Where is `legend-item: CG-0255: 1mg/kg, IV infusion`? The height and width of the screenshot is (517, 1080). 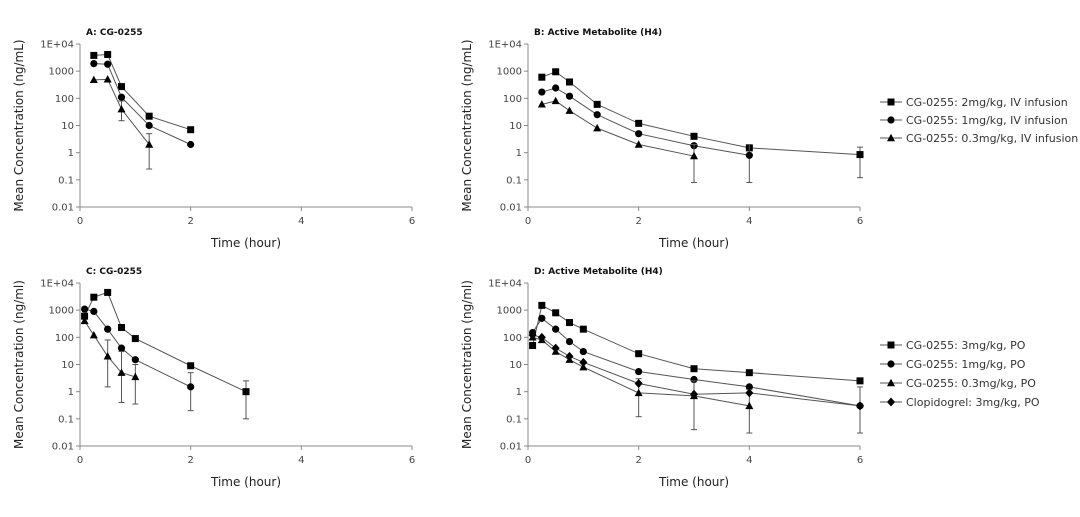
legend-item: CG-0255: 1mg/kg, IV infusion is located at coordinates (974, 120).